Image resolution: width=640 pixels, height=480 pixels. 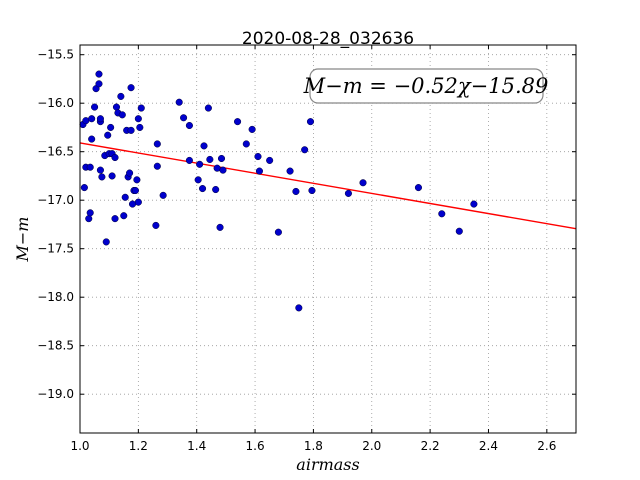 What do you see at coordinates (328, 39) in the screenshot?
I see `chart-title: 2020-08-28_032636` at bounding box center [328, 39].